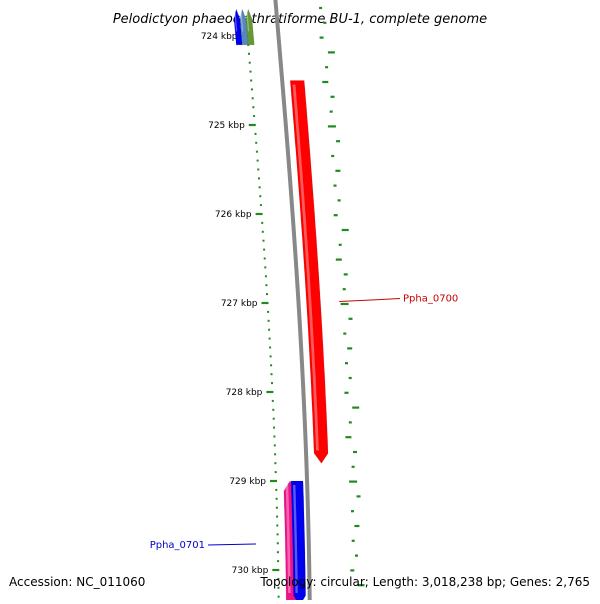 The width and height of the screenshot is (600, 604). What do you see at coordinates (342, 296) in the screenshot?
I see `gc-content-track` at bounding box center [342, 296].